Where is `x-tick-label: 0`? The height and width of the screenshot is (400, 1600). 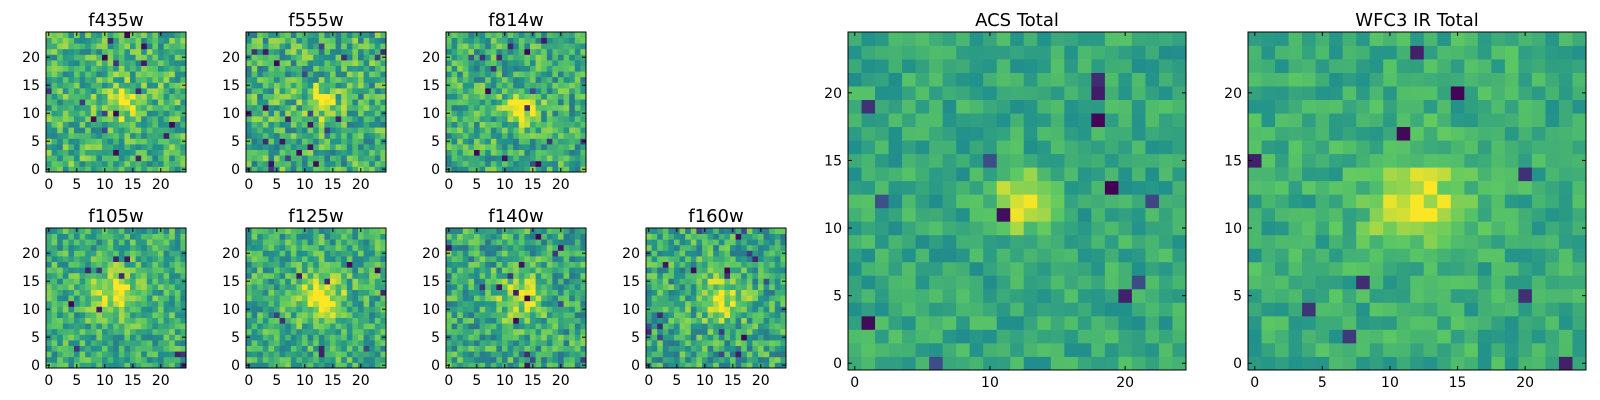 x-tick-label: 0 is located at coordinates (248, 381).